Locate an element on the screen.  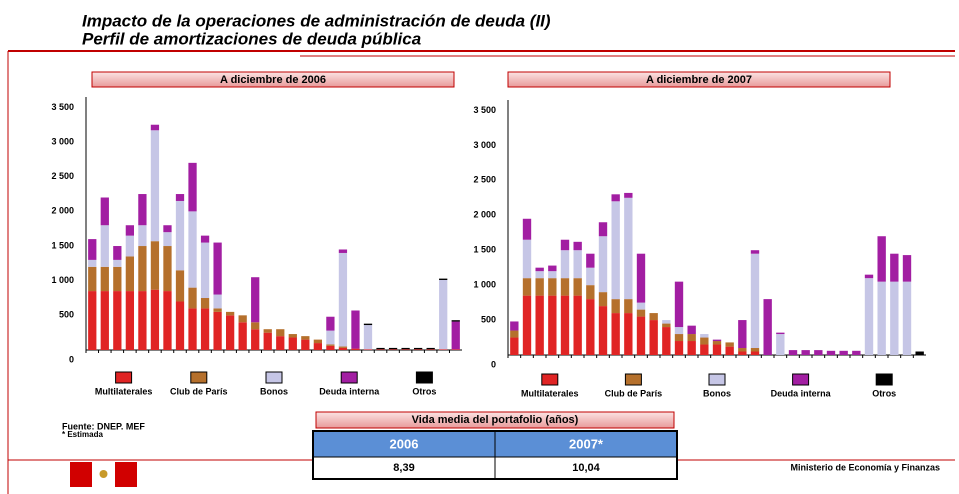
y-tick-label: 3 500 is located at coordinates (484, 110).